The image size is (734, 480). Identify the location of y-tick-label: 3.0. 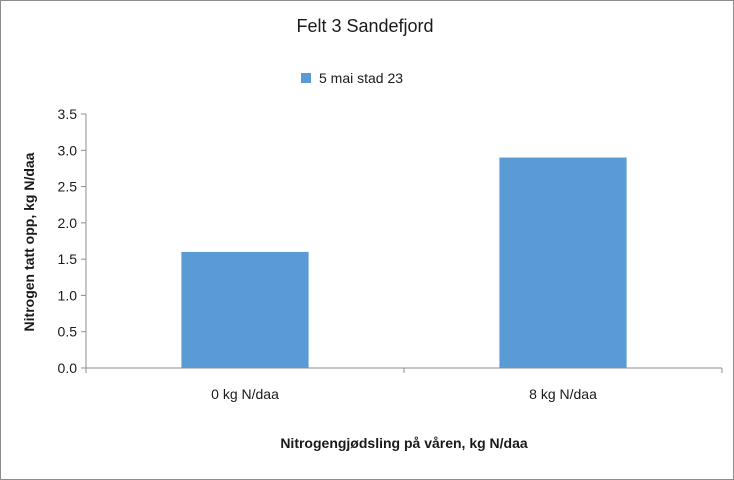
(68, 150).